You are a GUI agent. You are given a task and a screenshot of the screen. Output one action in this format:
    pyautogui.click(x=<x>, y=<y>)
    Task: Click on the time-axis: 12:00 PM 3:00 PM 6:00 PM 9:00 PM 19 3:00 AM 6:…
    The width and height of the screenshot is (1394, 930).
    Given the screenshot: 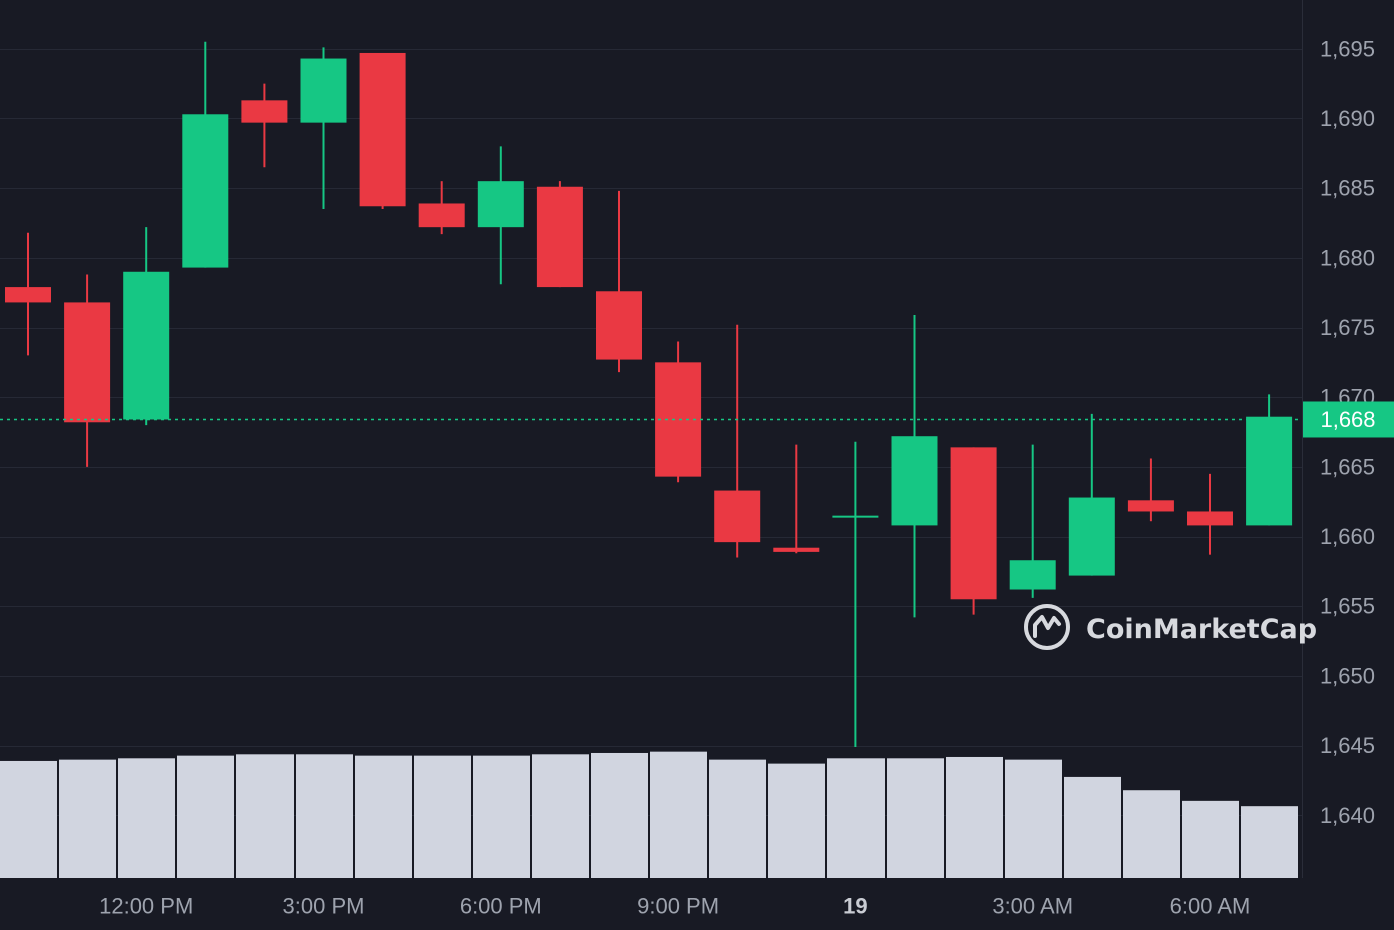 What is the action you would take?
    pyautogui.click(x=674, y=906)
    